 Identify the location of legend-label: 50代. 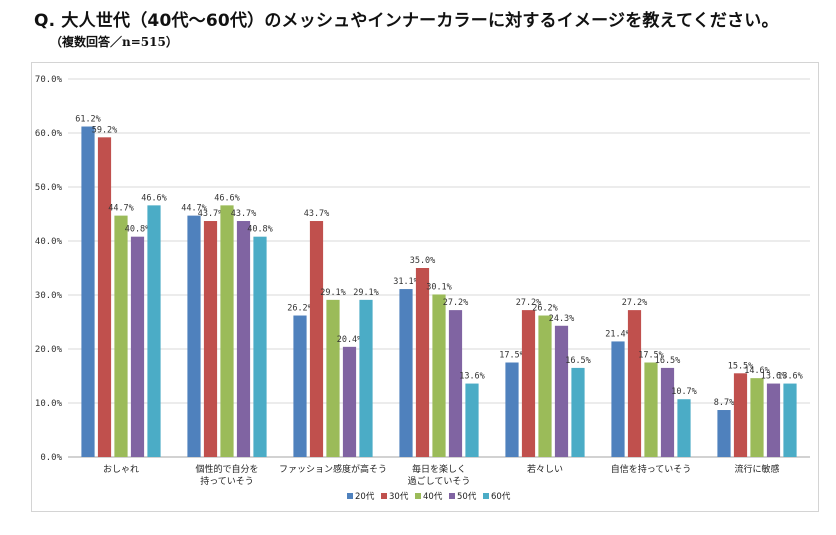
(467, 496).